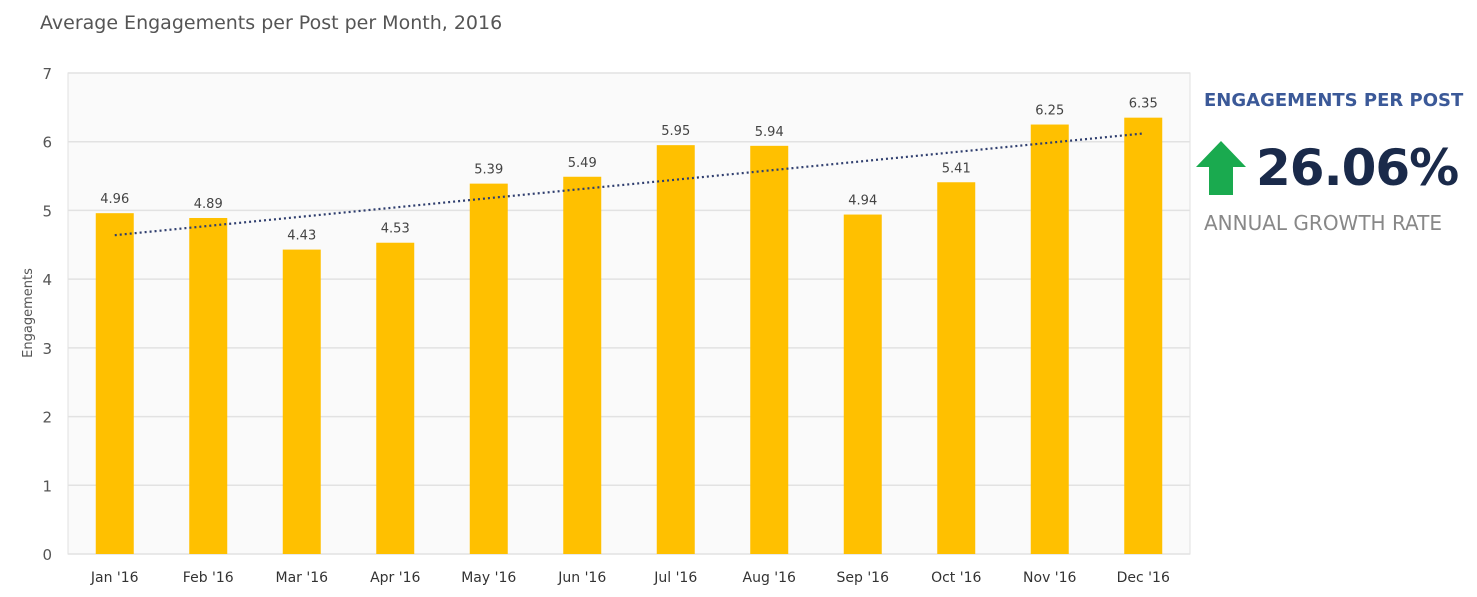 The image size is (1477, 597). I want to click on trendline, so click(629, 184).